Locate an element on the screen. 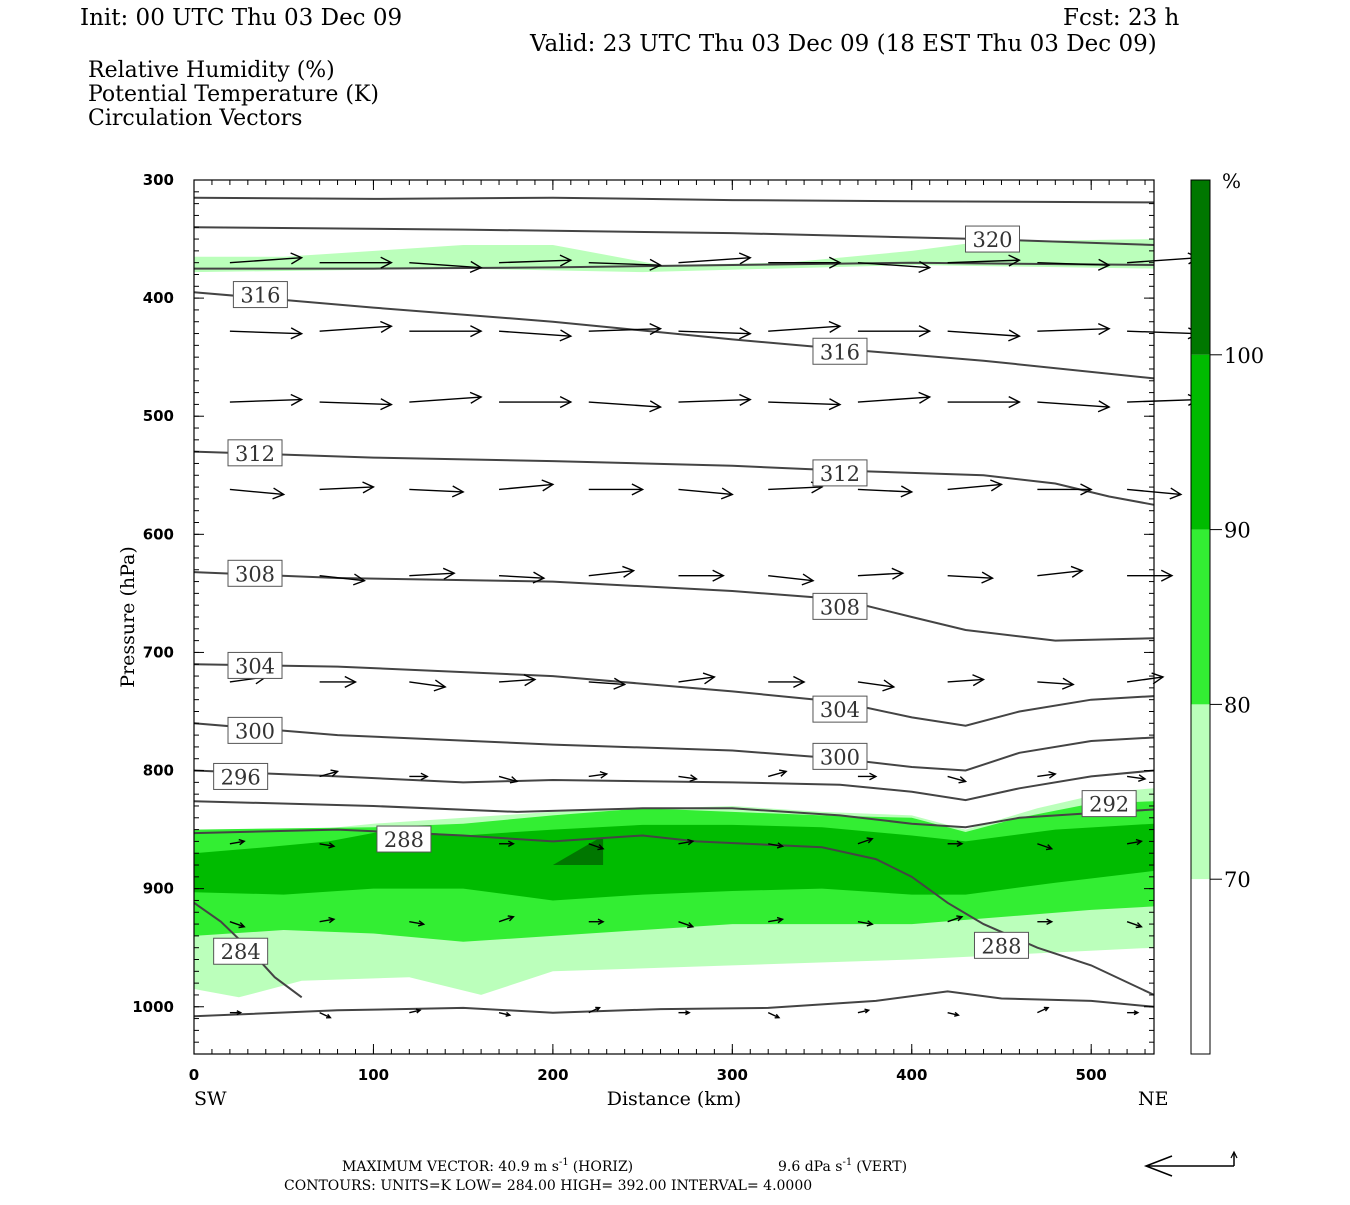  x-tick-label: 400 is located at coordinates (911, 1075).